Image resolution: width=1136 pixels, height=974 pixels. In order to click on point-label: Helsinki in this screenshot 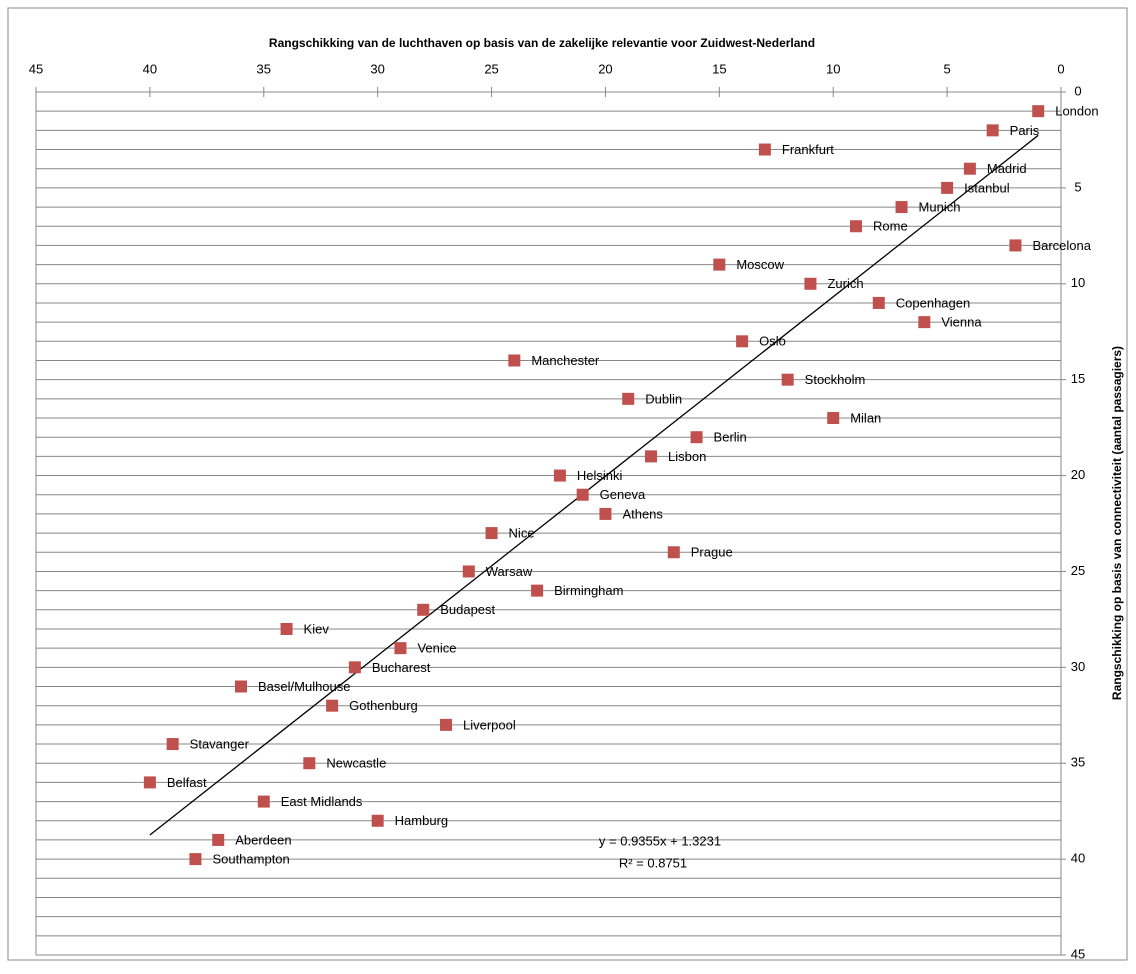, I will do `click(600, 475)`.